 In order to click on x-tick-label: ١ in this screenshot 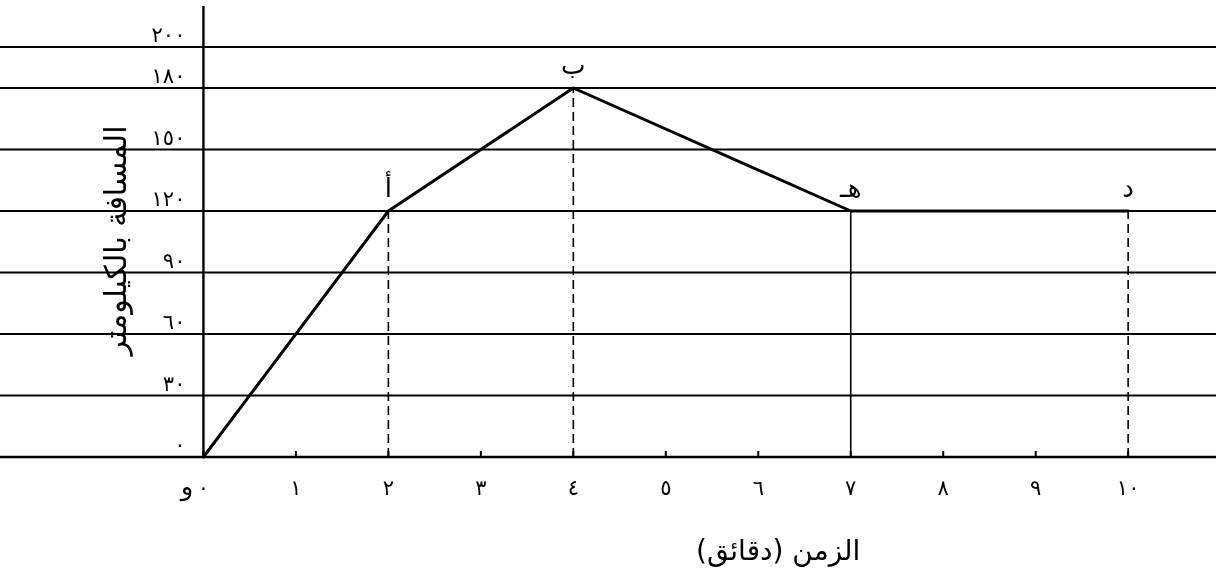, I will do `click(296, 488)`.